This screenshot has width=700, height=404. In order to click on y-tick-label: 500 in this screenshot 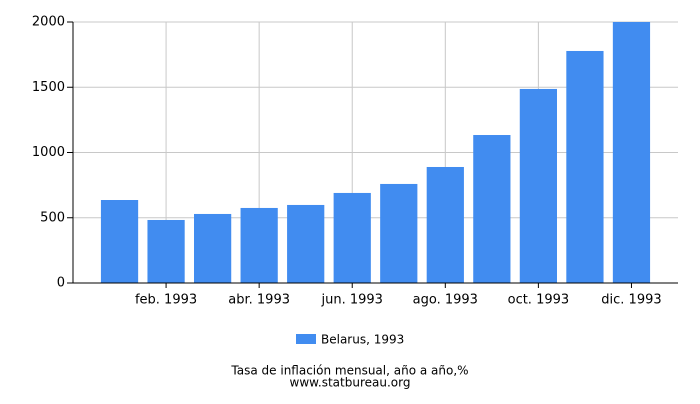, I will do `click(52, 217)`.